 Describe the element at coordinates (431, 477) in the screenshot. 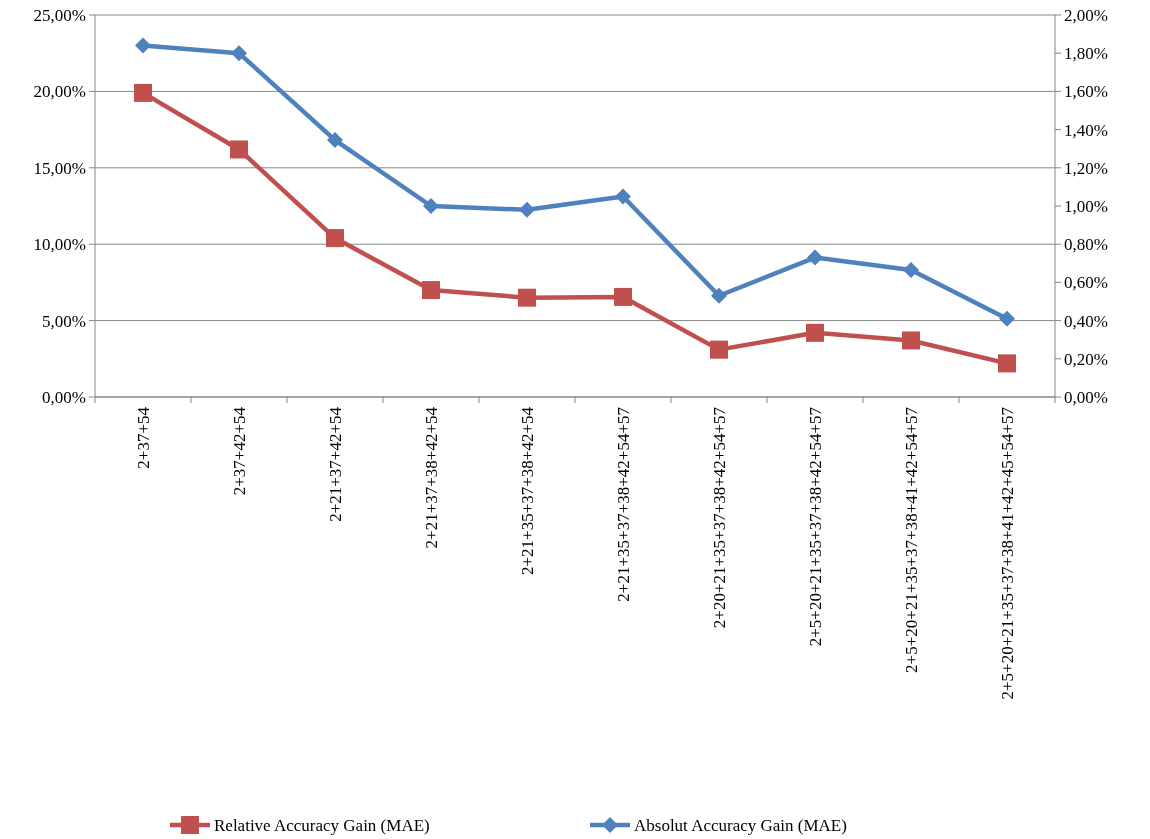

I see `x-tick-label: 2+21+37+38+42+54` at that location.